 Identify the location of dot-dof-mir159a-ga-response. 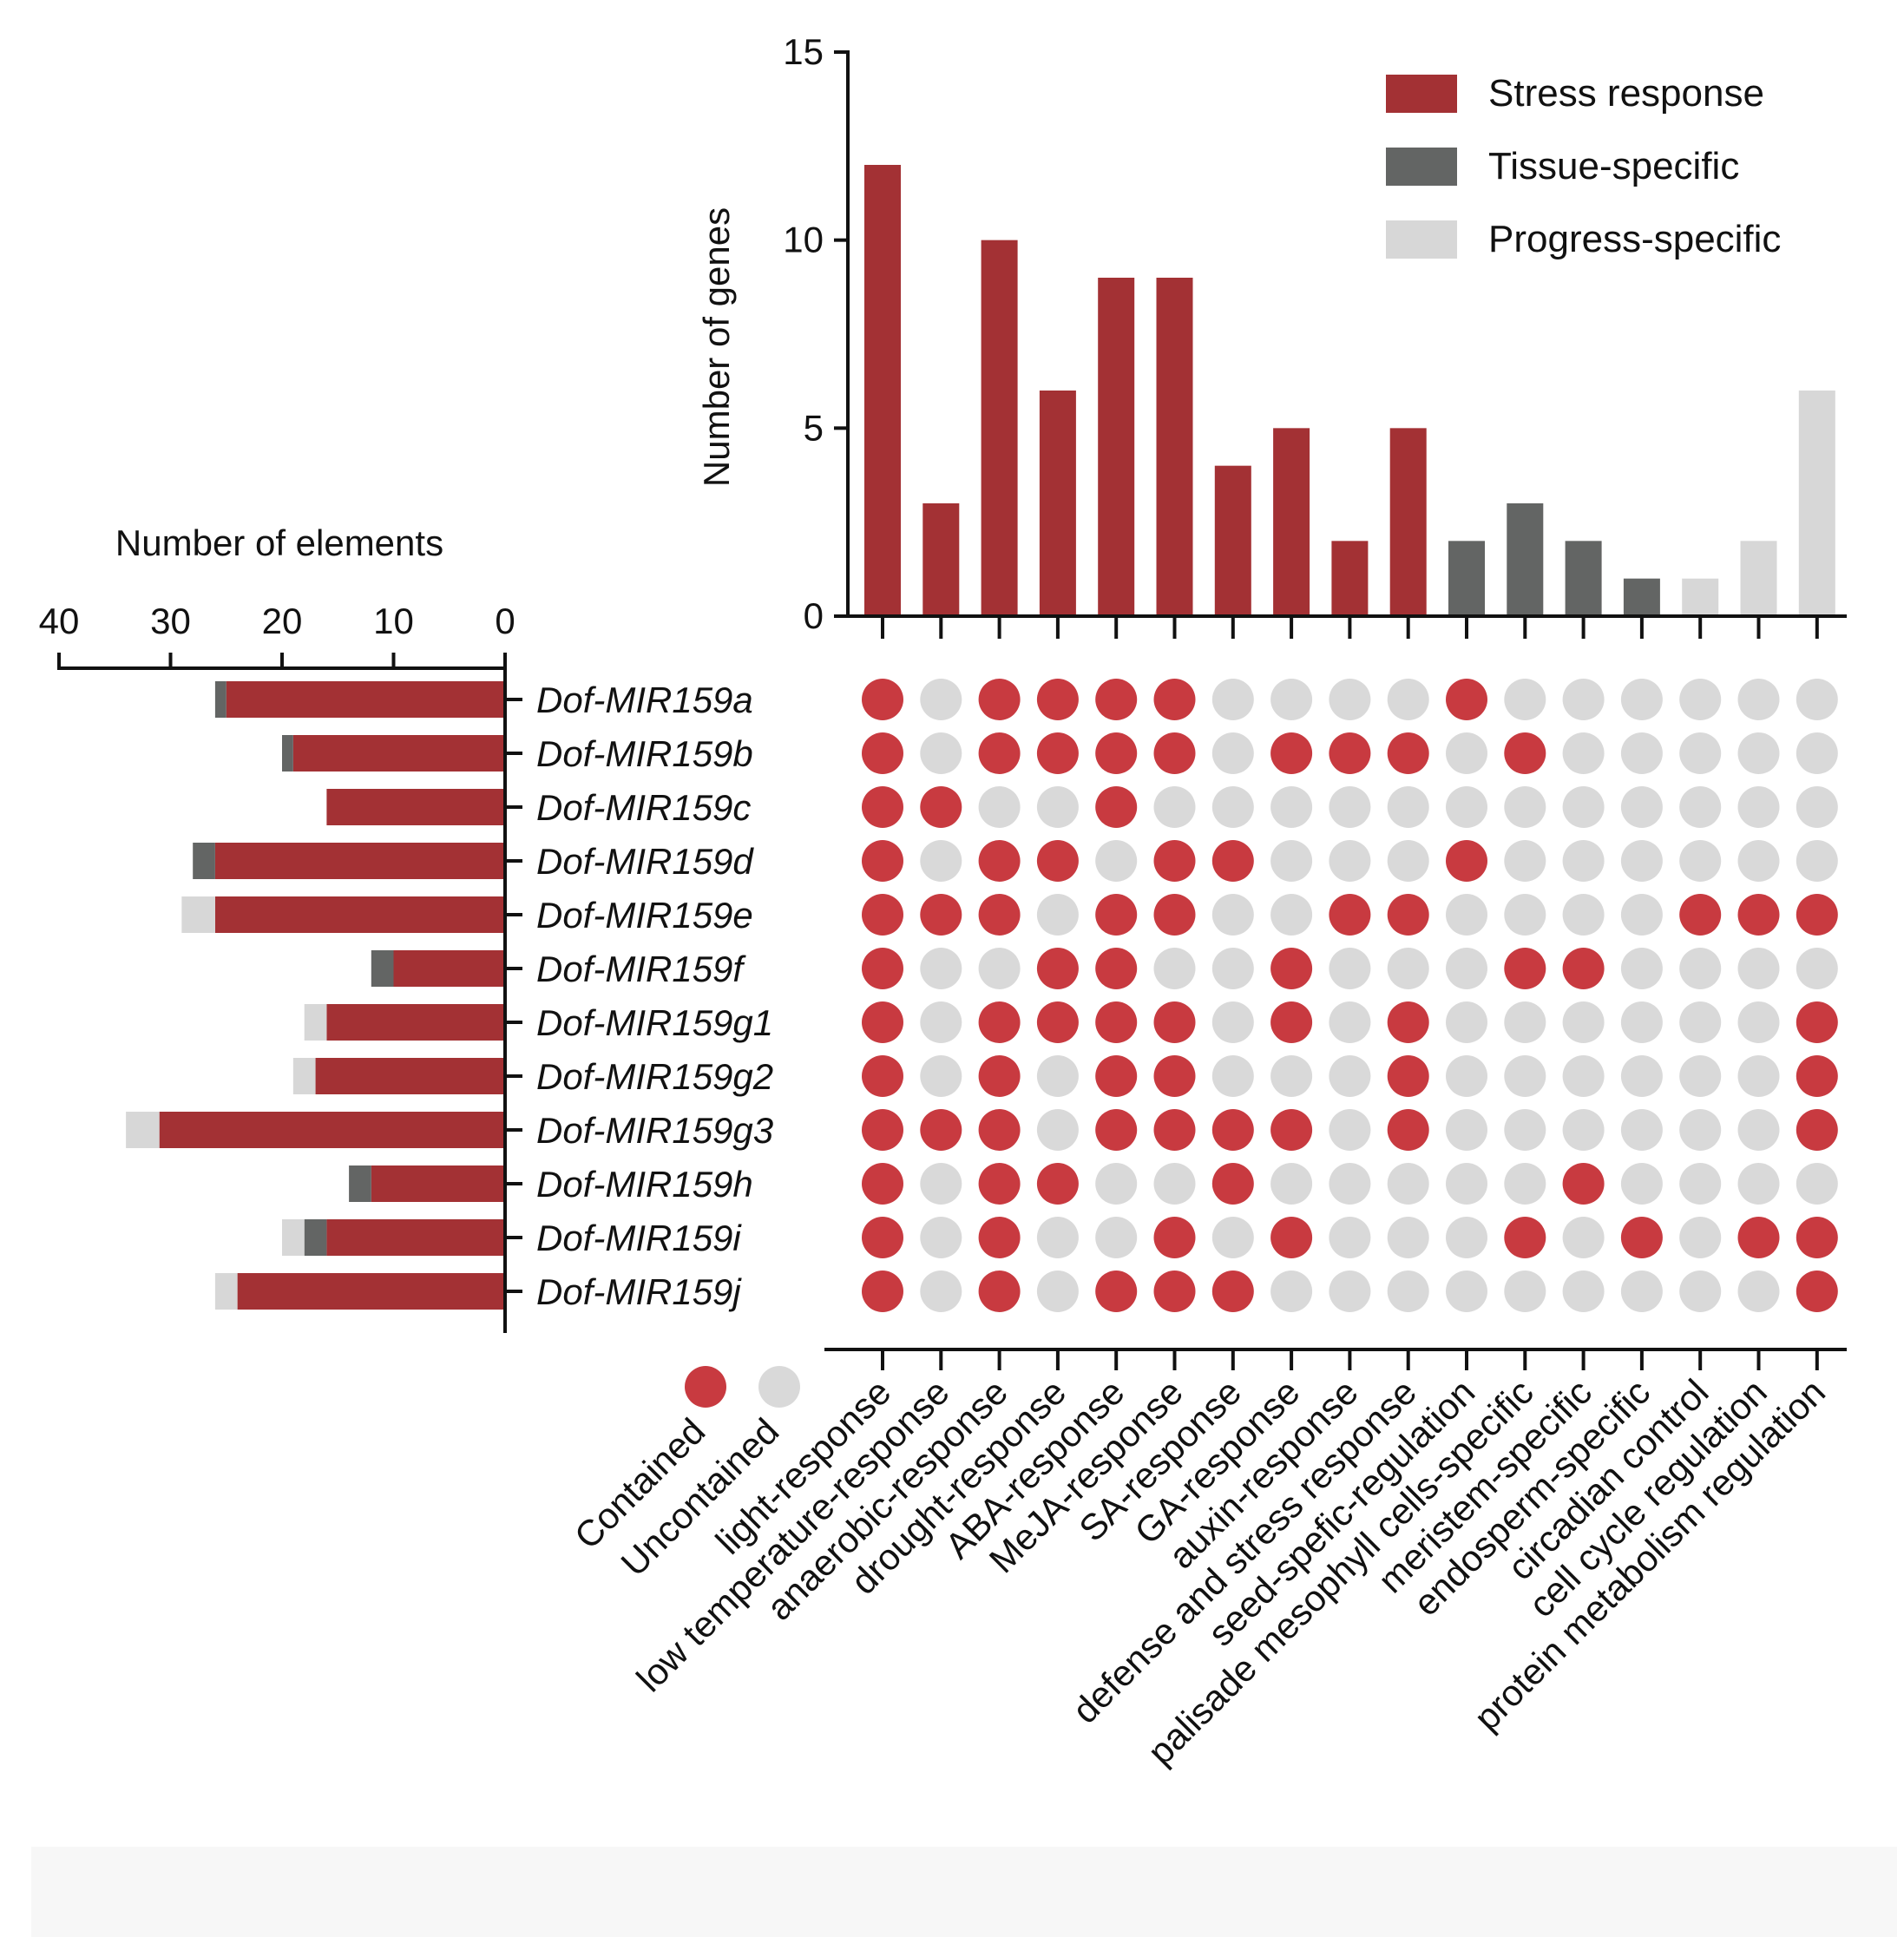
(1291, 699).